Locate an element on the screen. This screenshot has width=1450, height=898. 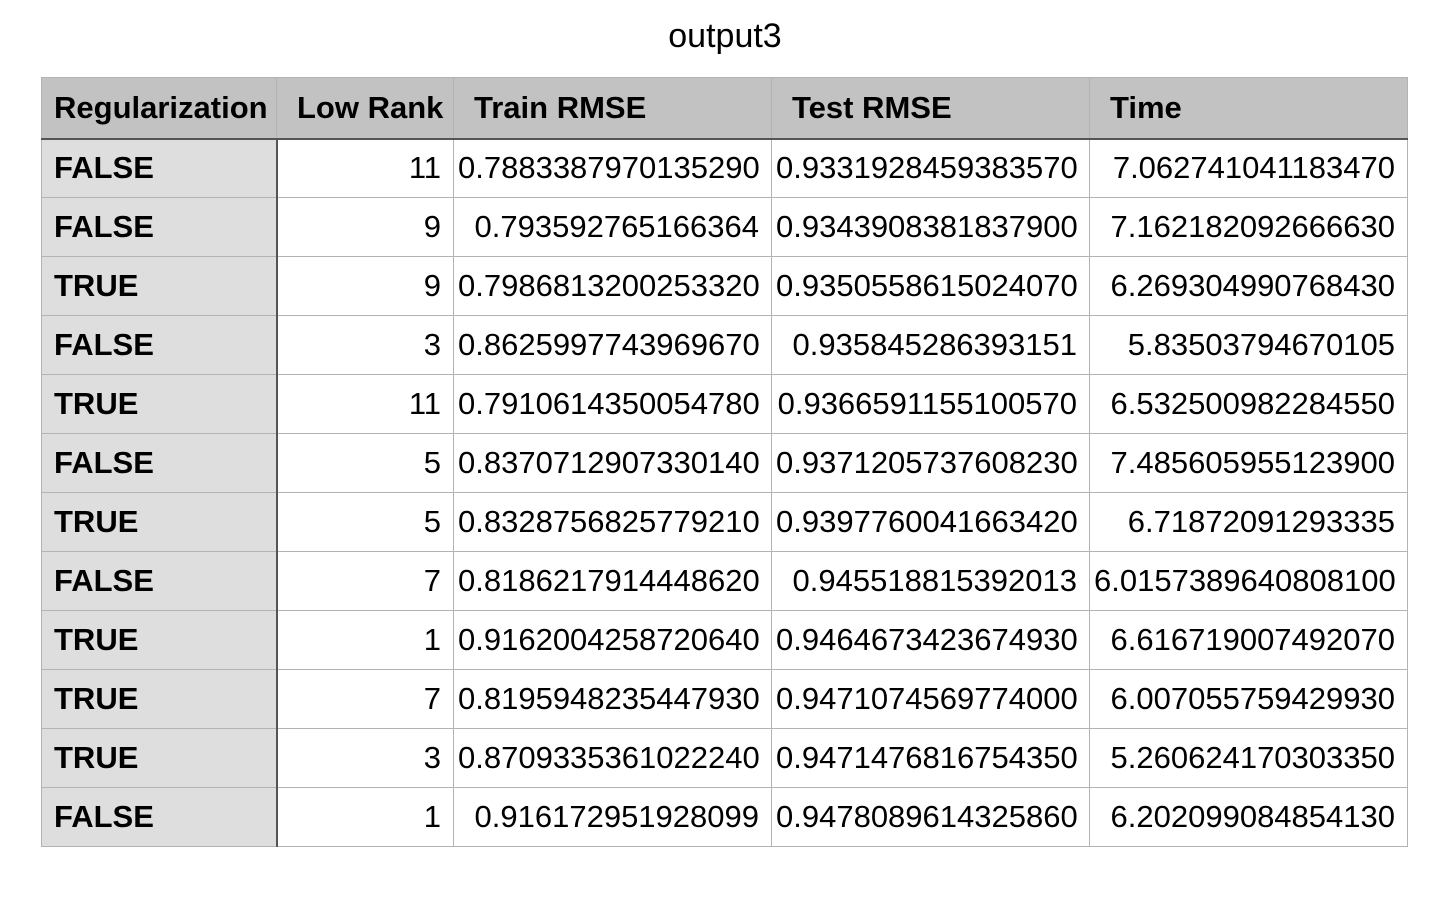
cell-train-rmse: 0.7883387970135290 is located at coordinates (612, 168).